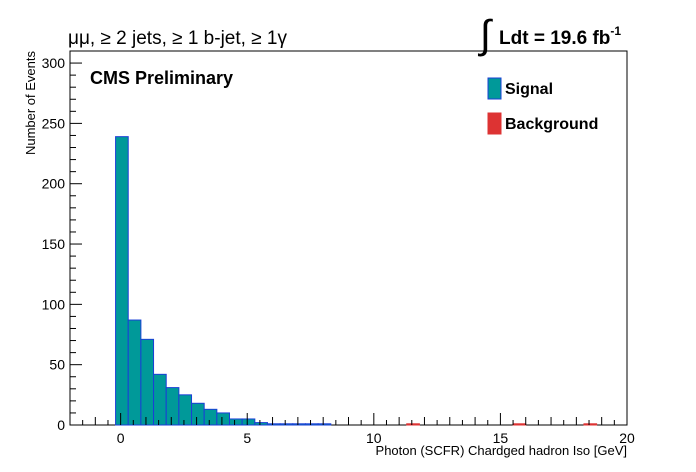  What do you see at coordinates (501, 438) in the screenshot?
I see `x-tick-label: 15` at bounding box center [501, 438].